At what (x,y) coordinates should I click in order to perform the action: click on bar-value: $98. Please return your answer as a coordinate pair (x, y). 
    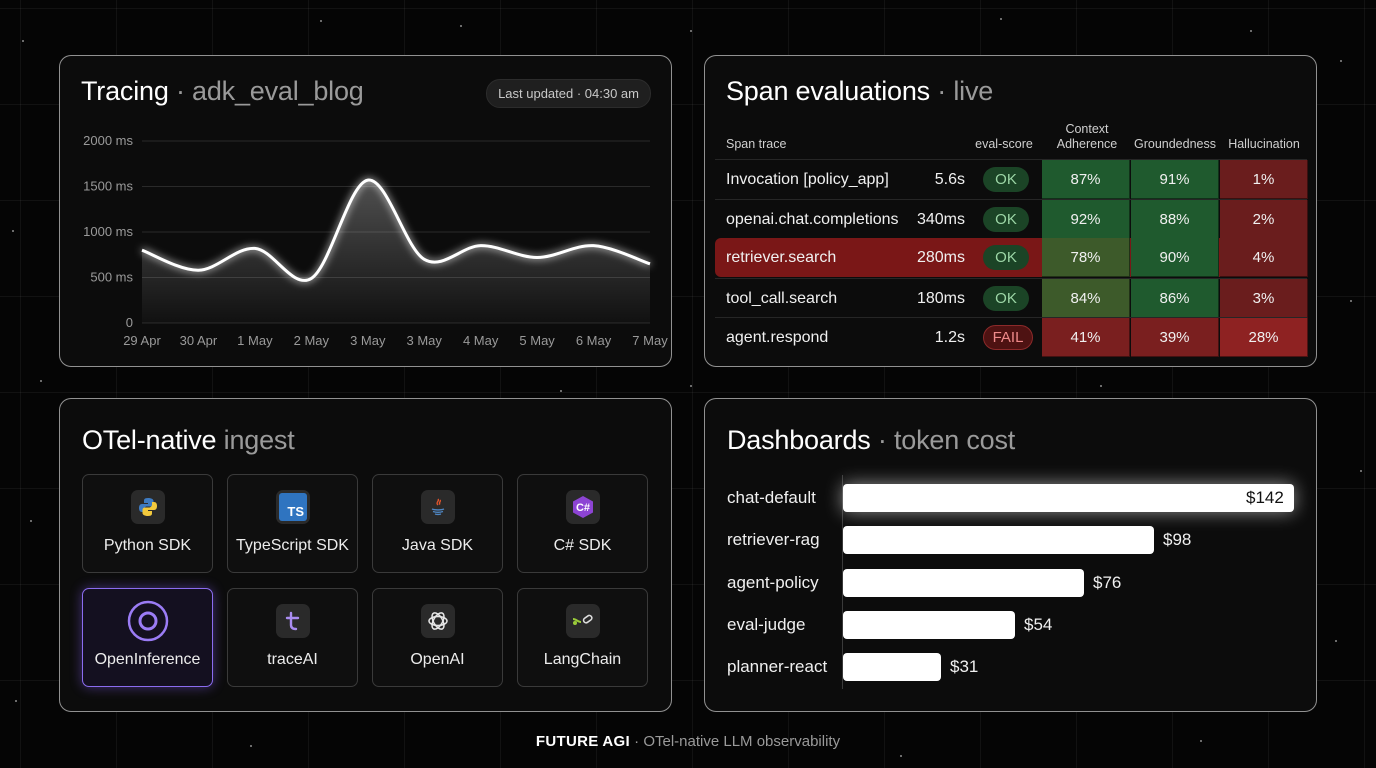
    Looking at the image, I should click on (1177, 540).